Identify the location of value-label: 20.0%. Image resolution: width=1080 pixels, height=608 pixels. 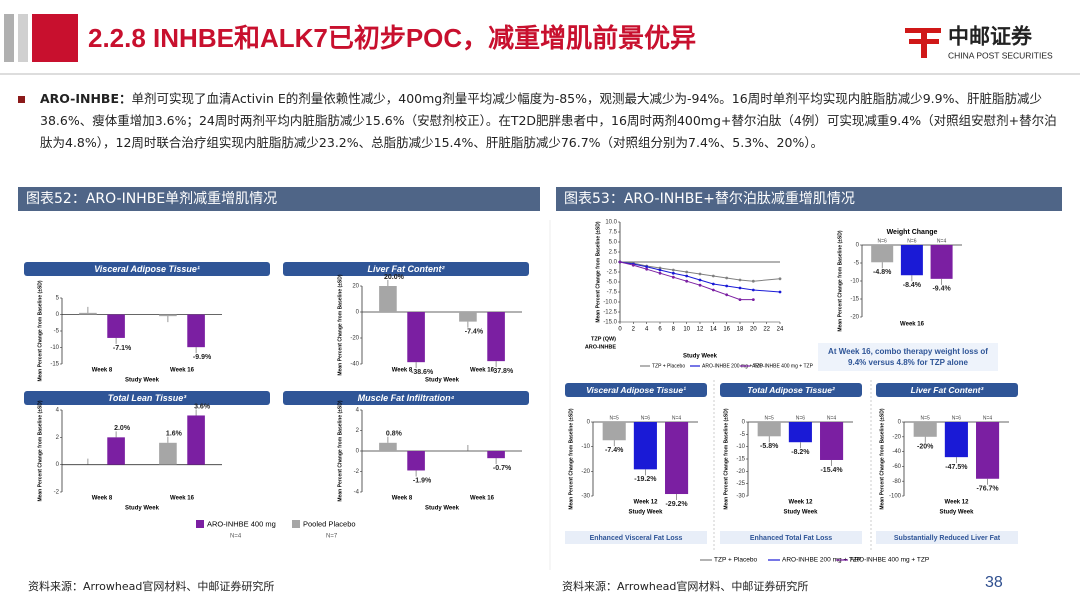
(394, 277).